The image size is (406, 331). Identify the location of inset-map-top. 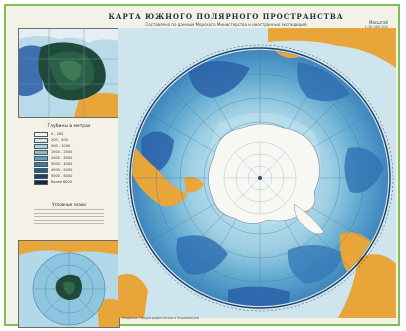
(69, 73).